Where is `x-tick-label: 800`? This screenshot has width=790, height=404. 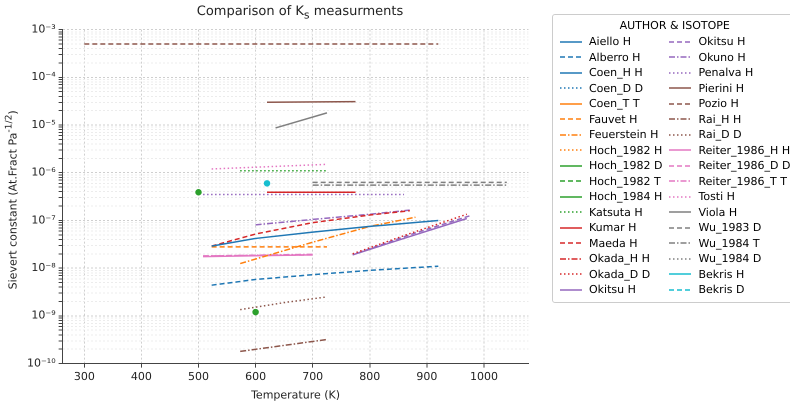
x-tick-label: 800 is located at coordinates (369, 377).